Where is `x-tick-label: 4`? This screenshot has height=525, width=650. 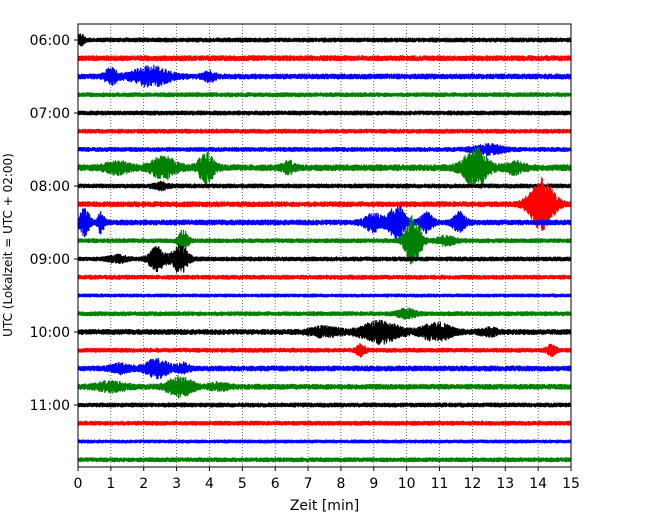 x-tick-label: 4 is located at coordinates (209, 484).